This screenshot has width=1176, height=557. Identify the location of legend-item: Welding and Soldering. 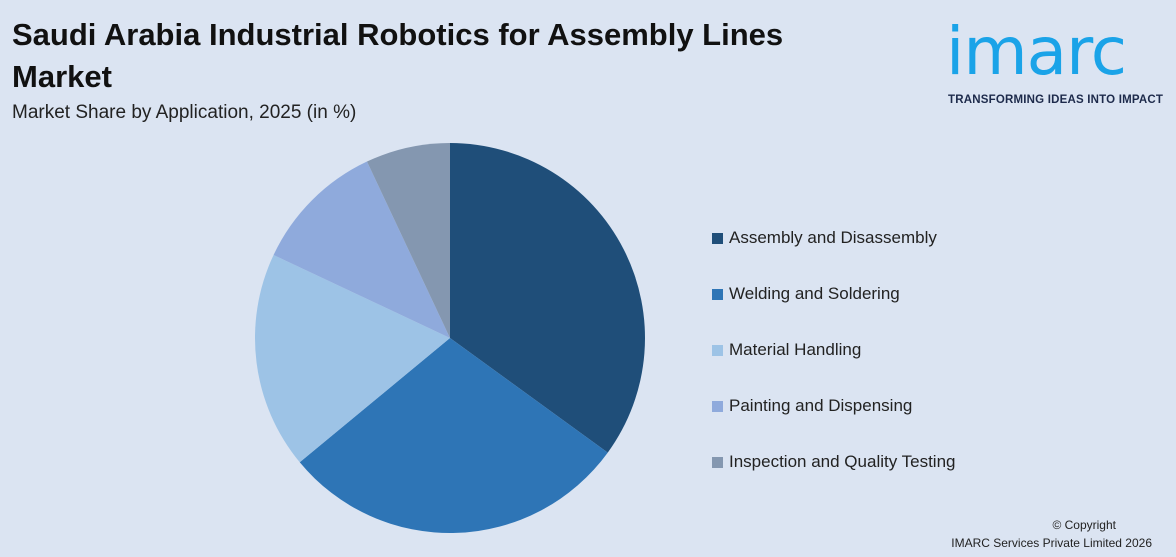
(834, 294).